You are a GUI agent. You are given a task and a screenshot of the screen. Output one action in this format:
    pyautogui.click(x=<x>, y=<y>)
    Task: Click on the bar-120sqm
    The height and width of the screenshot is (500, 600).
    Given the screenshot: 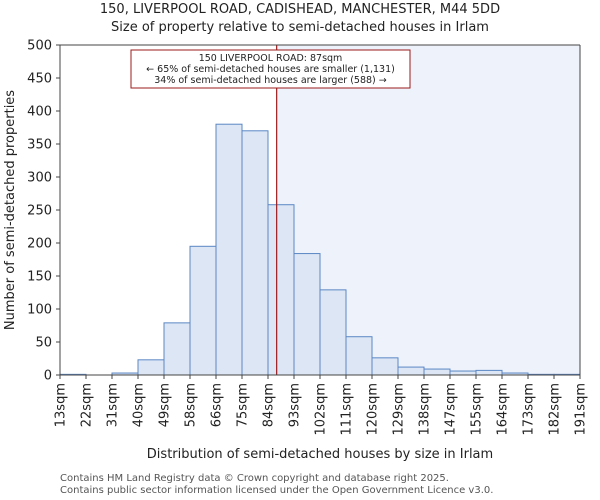 What is the action you would take?
    pyautogui.click(x=385, y=366)
    